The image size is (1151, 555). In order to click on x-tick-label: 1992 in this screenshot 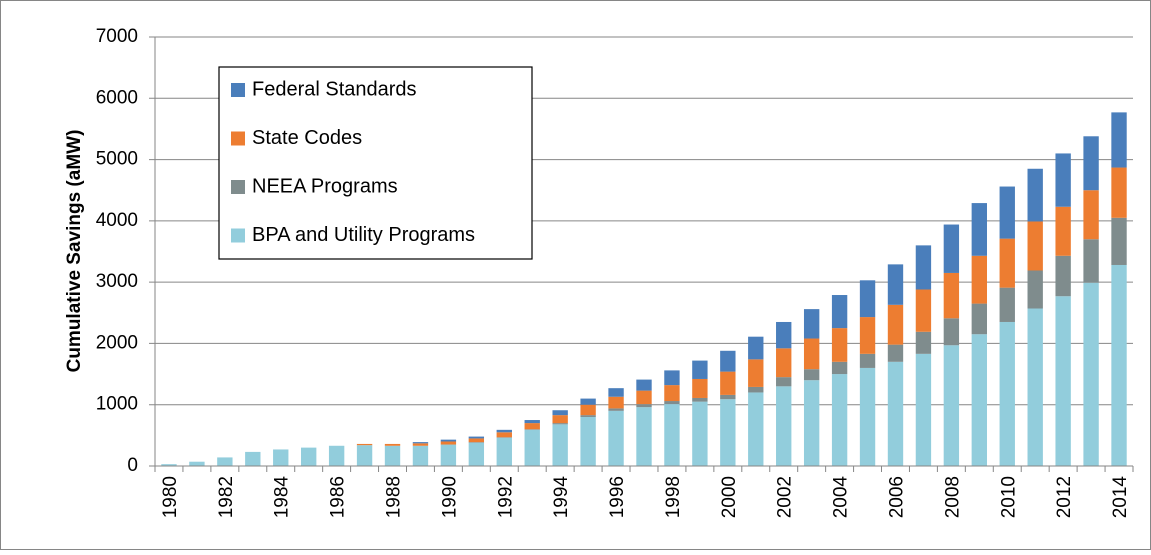, I will do `click(505, 497)`.